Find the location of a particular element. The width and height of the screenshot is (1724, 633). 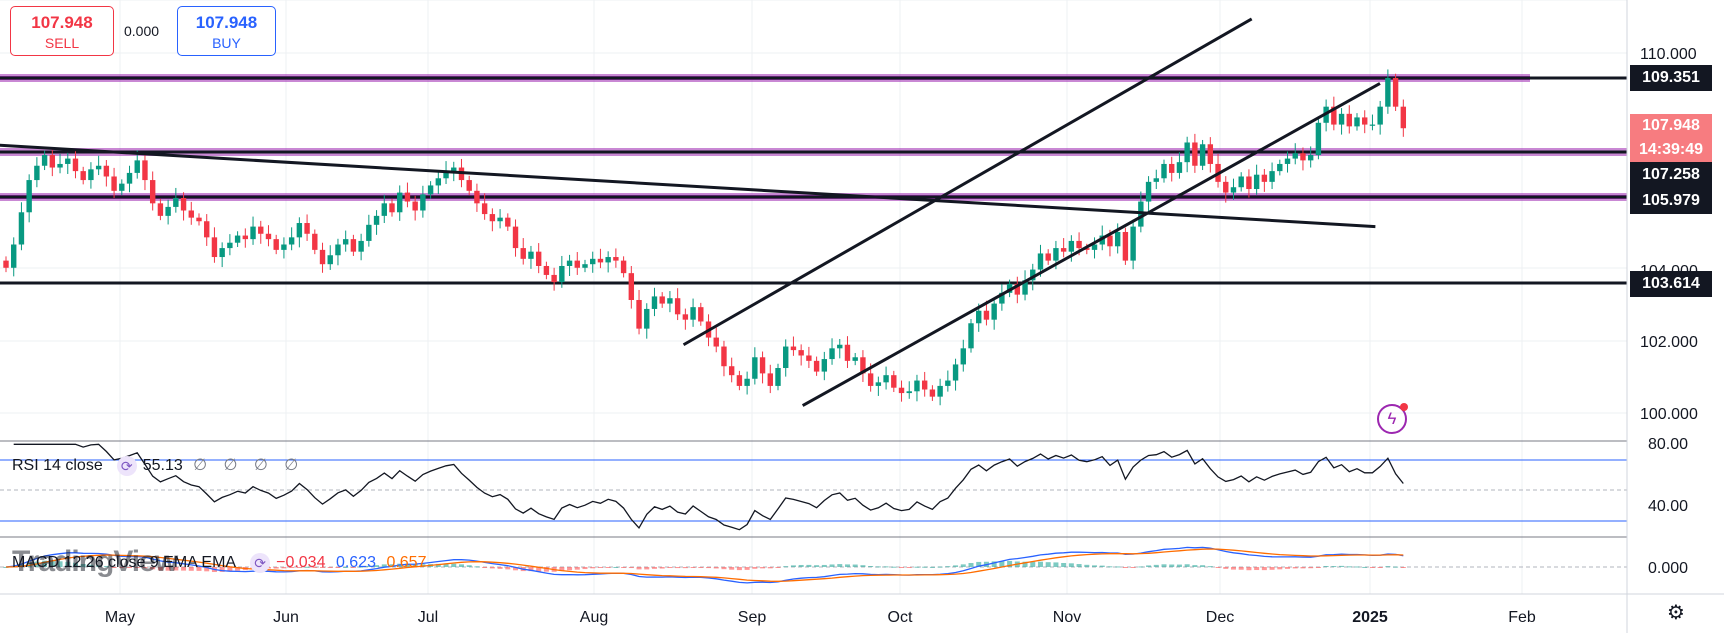

macd-signal-value: 0.657 is located at coordinates (406, 563).